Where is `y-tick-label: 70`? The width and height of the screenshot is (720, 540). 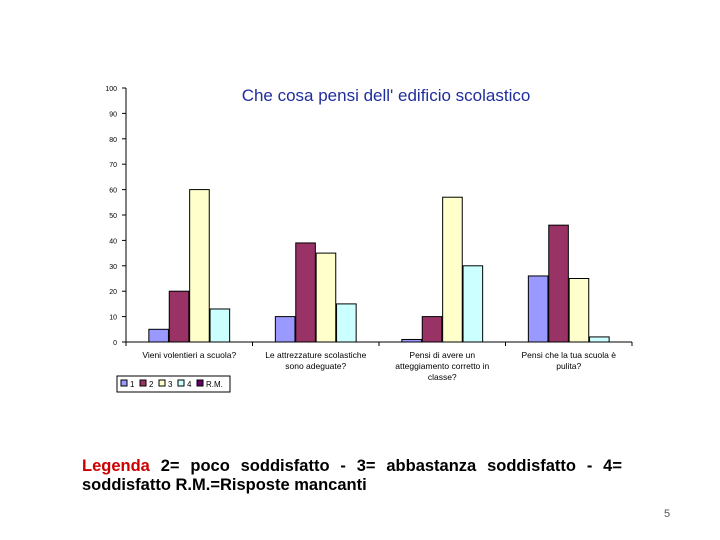 y-tick-label: 70 is located at coordinates (113, 165).